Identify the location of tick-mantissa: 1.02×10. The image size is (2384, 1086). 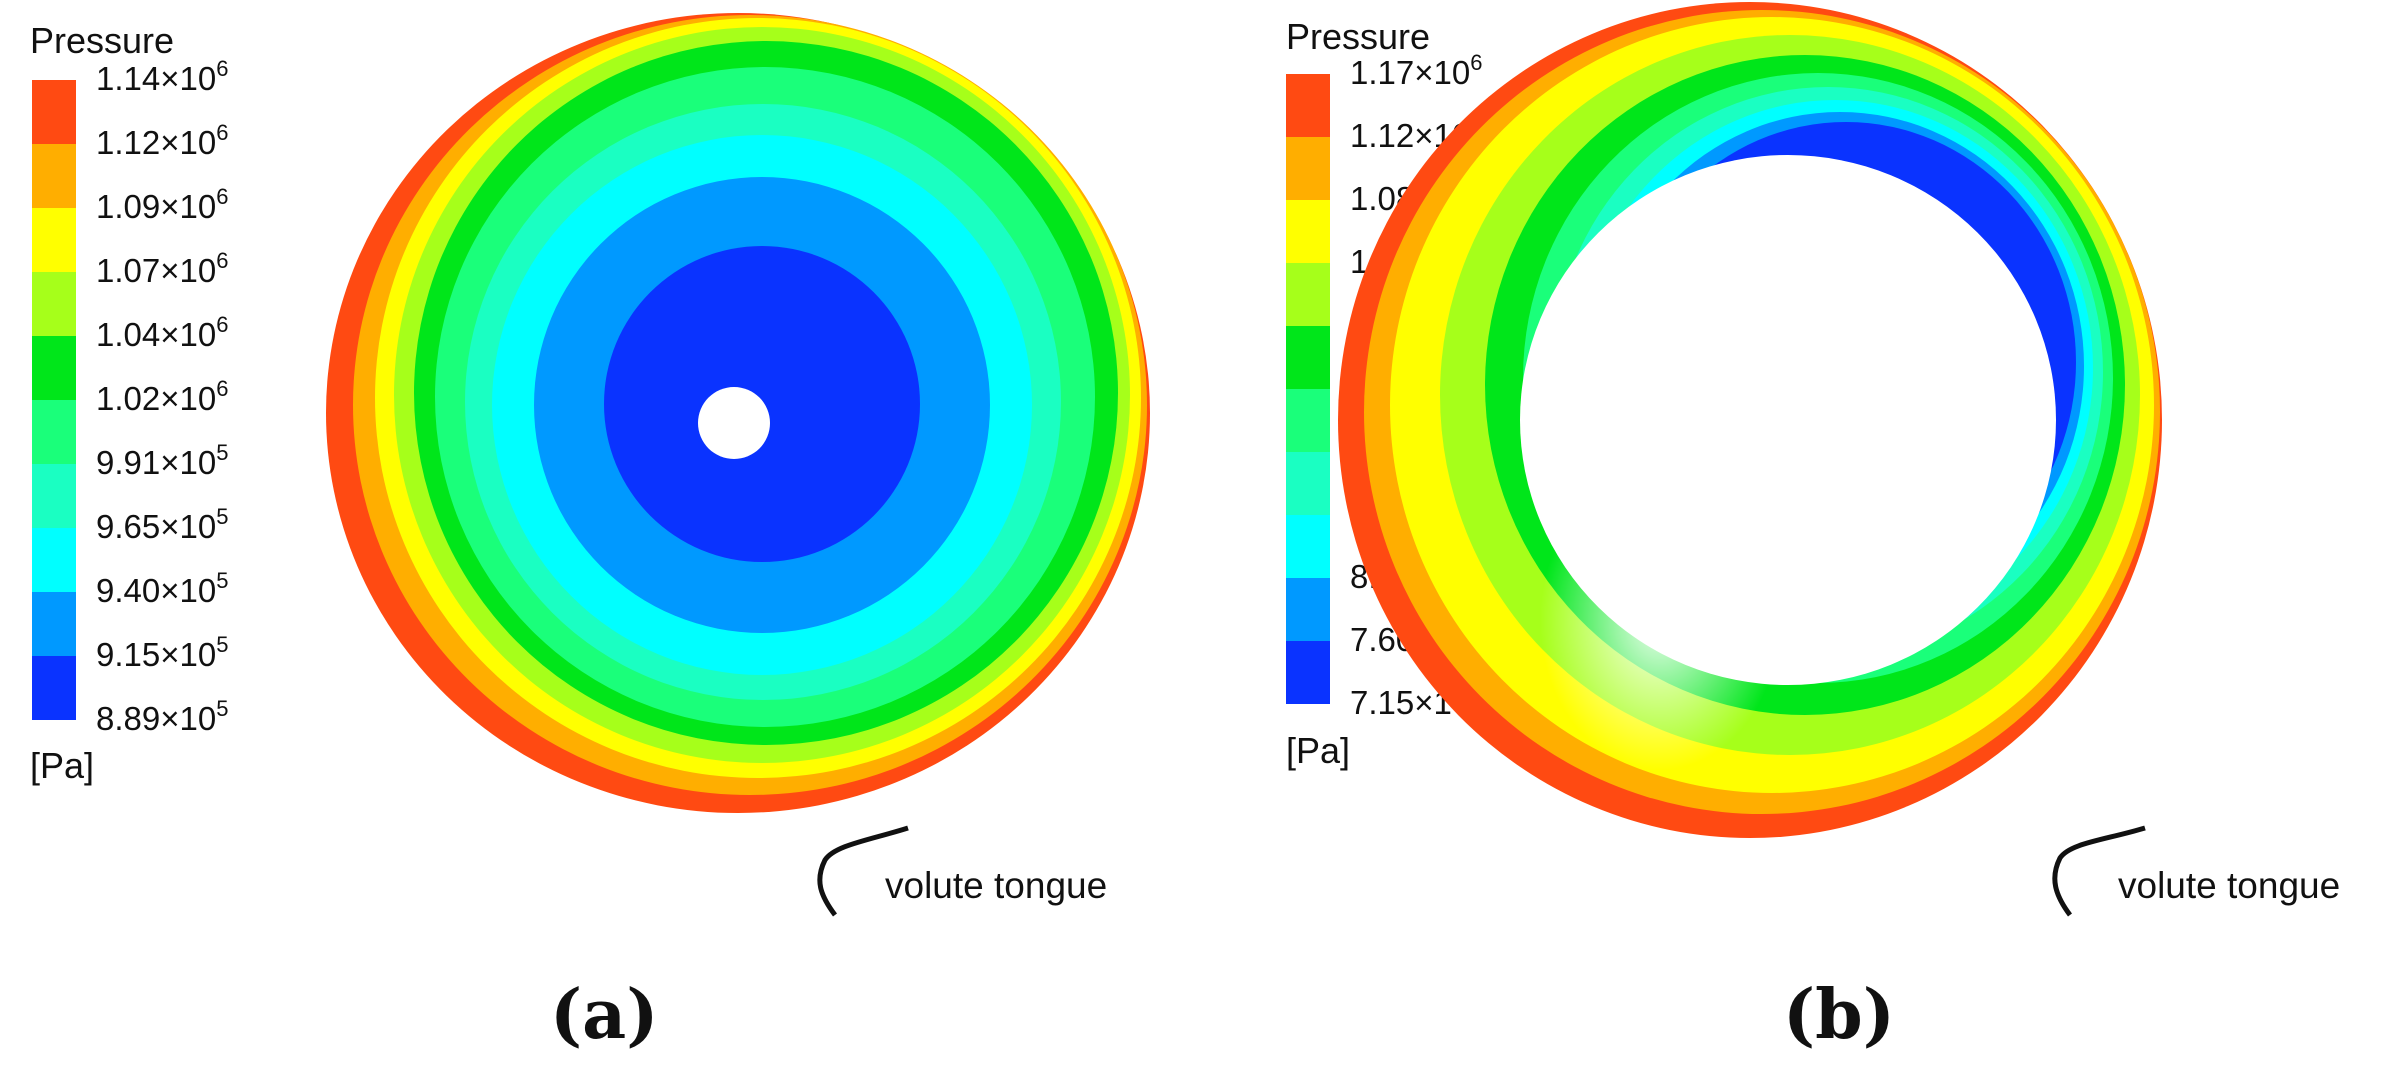
(156, 398).